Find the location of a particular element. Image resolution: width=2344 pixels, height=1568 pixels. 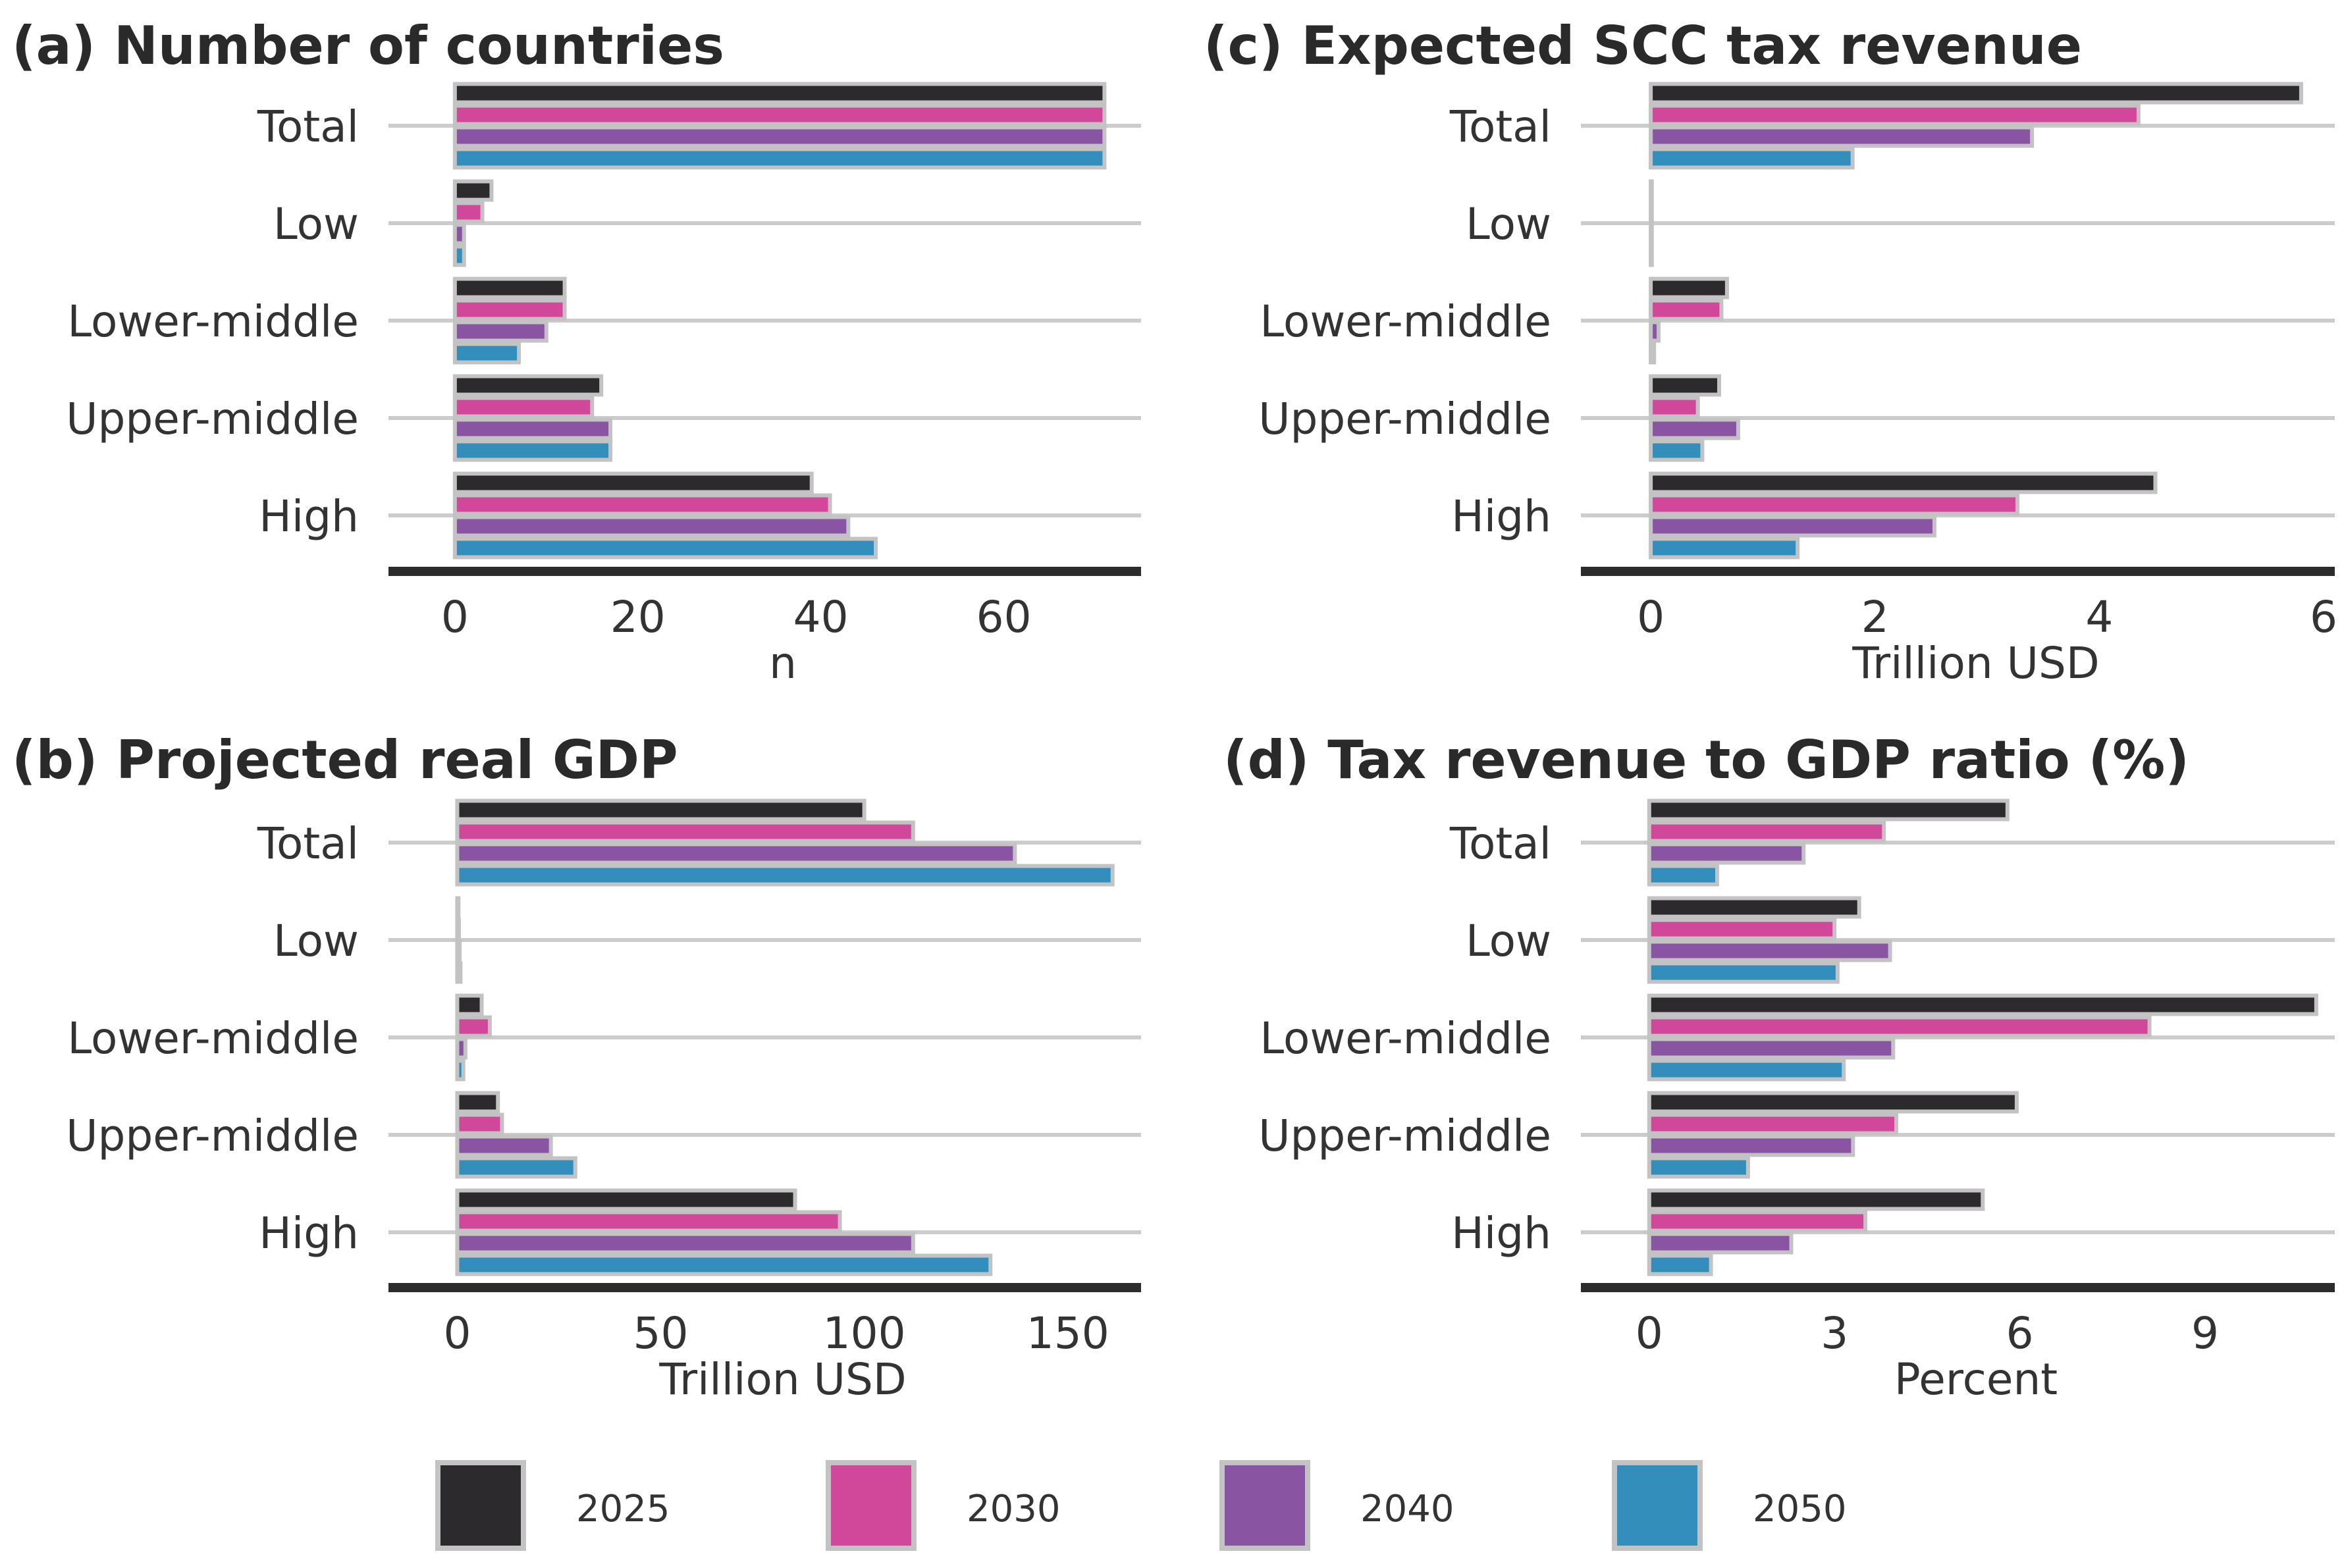

panel-title: (c) Expected SCC tax revenue is located at coordinates (1643, 46).